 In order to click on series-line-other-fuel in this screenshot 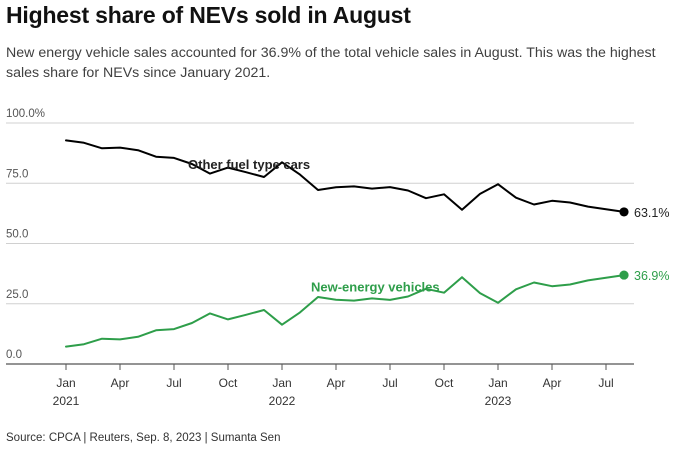, I will do `click(345, 176)`.